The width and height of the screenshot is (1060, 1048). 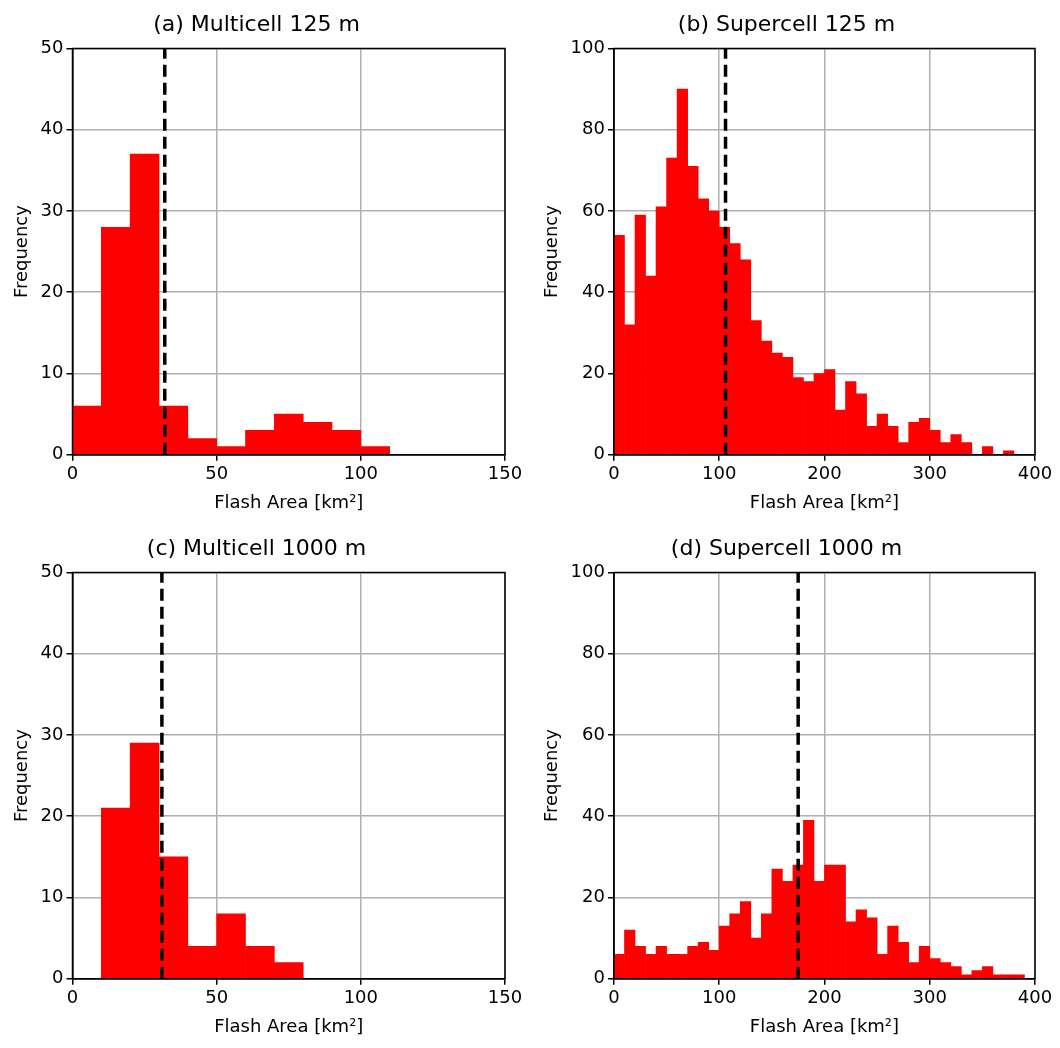 I want to click on chart-title: (a) Multicell 125 m, so click(x=256, y=23).